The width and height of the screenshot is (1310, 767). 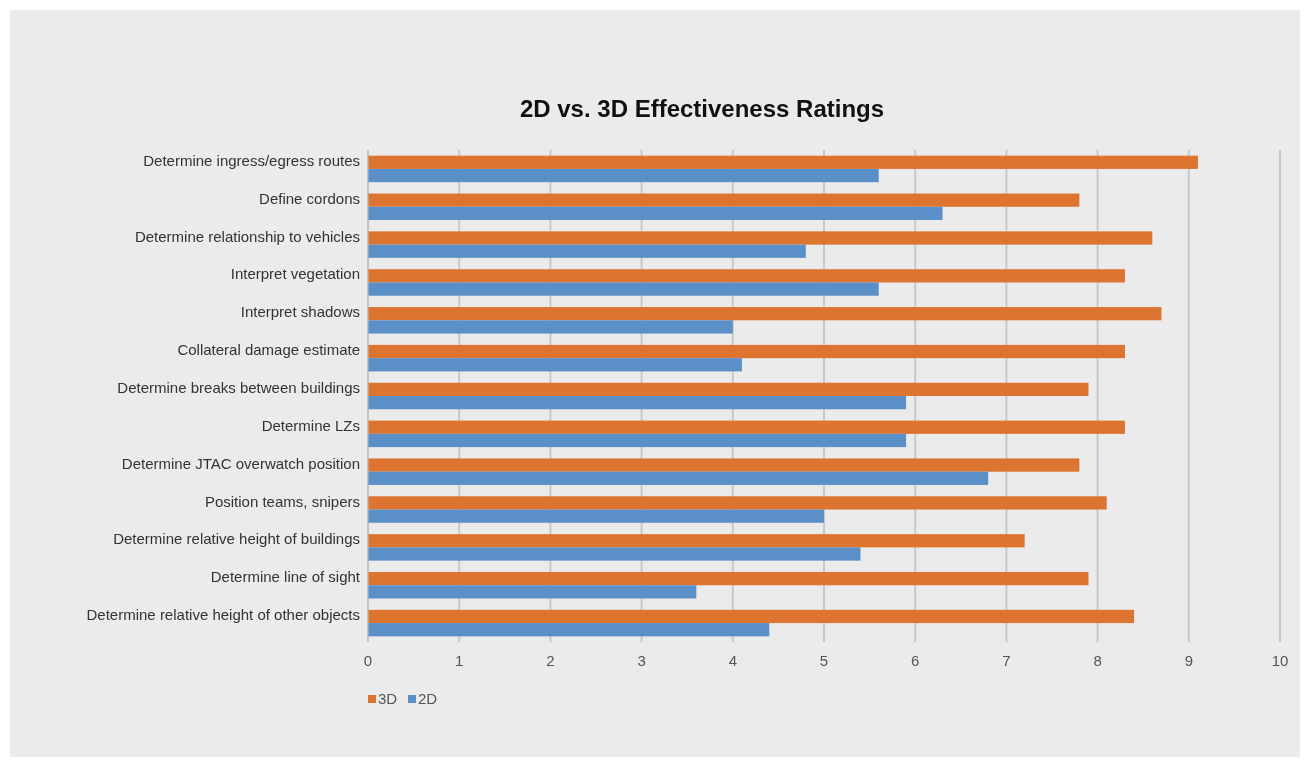 I want to click on x-tick-label: 3, so click(x=641, y=660).